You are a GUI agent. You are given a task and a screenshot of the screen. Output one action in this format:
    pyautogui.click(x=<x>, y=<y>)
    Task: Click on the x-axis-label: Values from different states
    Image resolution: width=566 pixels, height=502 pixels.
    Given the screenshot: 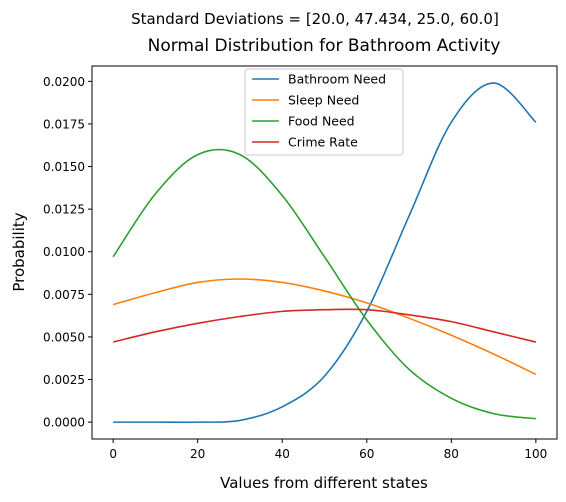 What is the action you would take?
    pyautogui.click(x=324, y=483)
    